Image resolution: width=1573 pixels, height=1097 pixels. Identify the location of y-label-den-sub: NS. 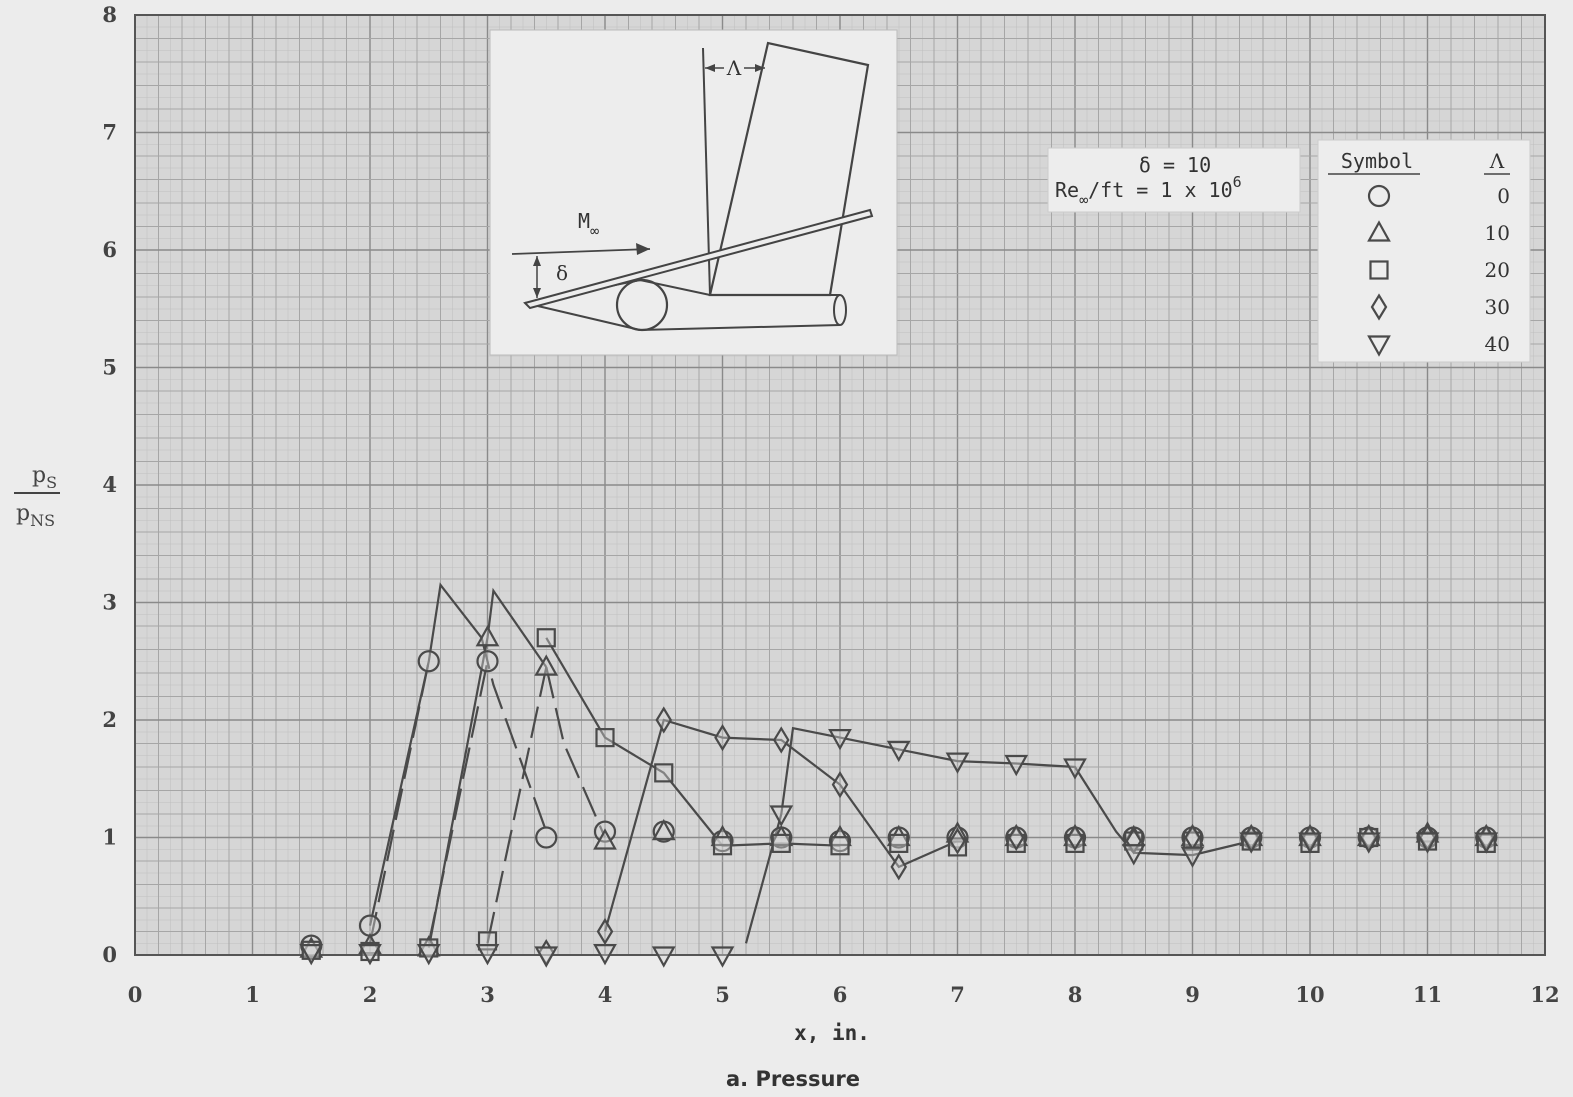
(42, 520).